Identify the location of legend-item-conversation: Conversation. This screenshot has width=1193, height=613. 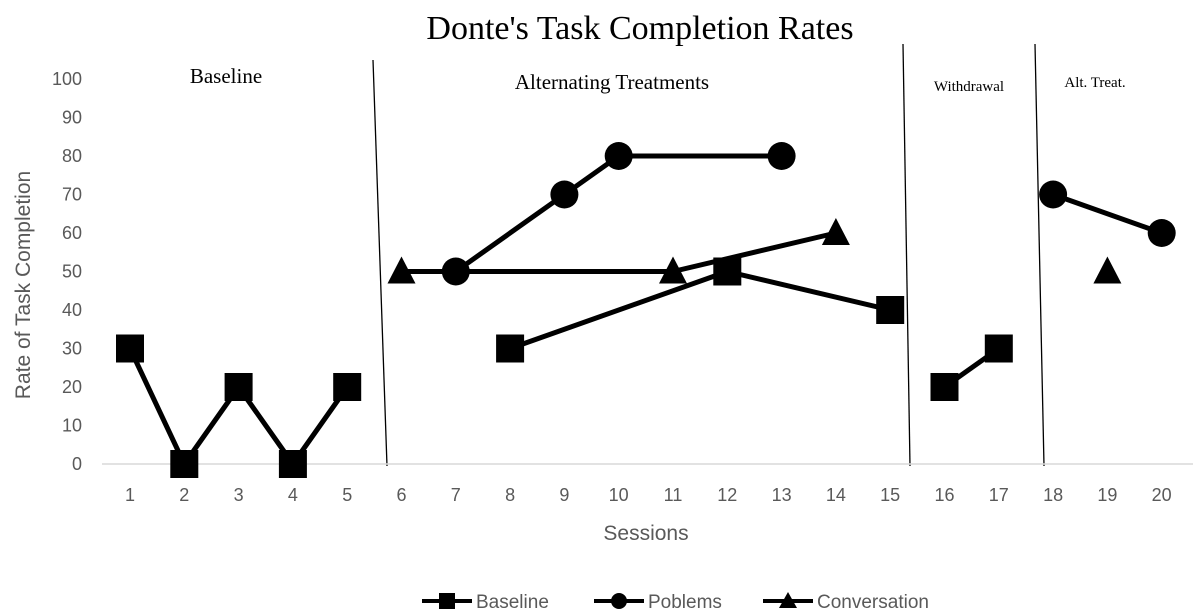
(846, 602).